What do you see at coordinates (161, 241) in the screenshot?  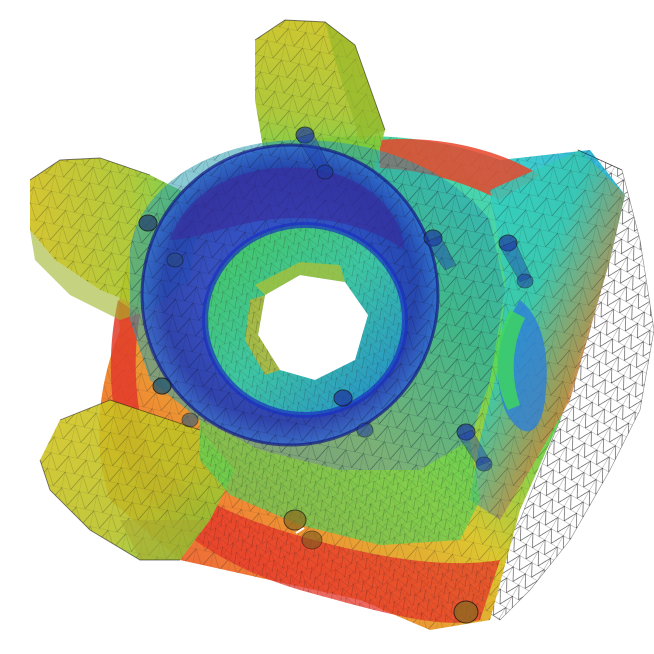 I see `bolt-hole-left-a` at bounding box center [161, 241].